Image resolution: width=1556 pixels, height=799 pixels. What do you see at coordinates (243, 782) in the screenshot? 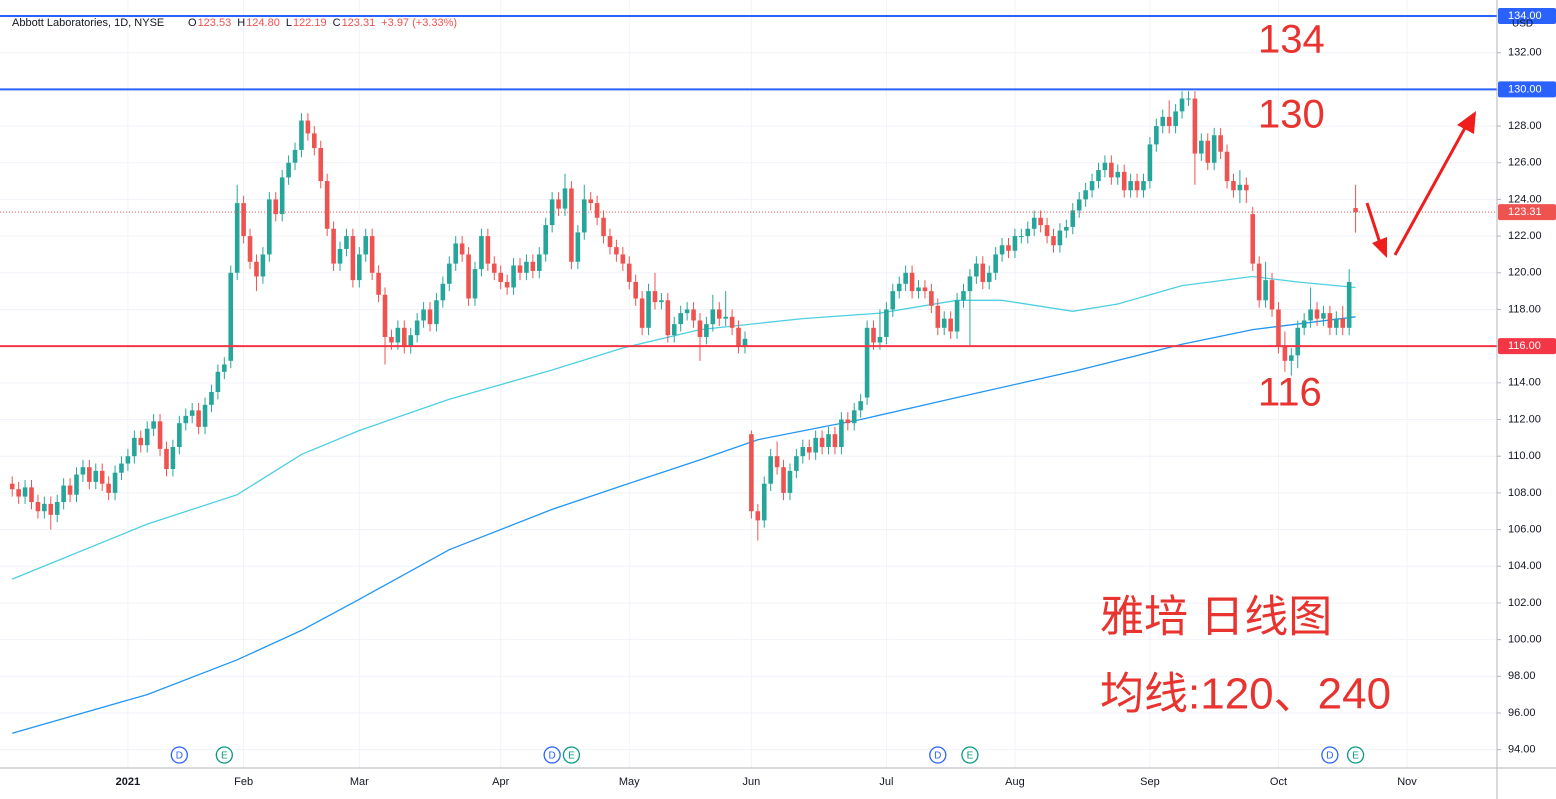
I see `x-tick-label: Feb` at bounding box center [243, 782].